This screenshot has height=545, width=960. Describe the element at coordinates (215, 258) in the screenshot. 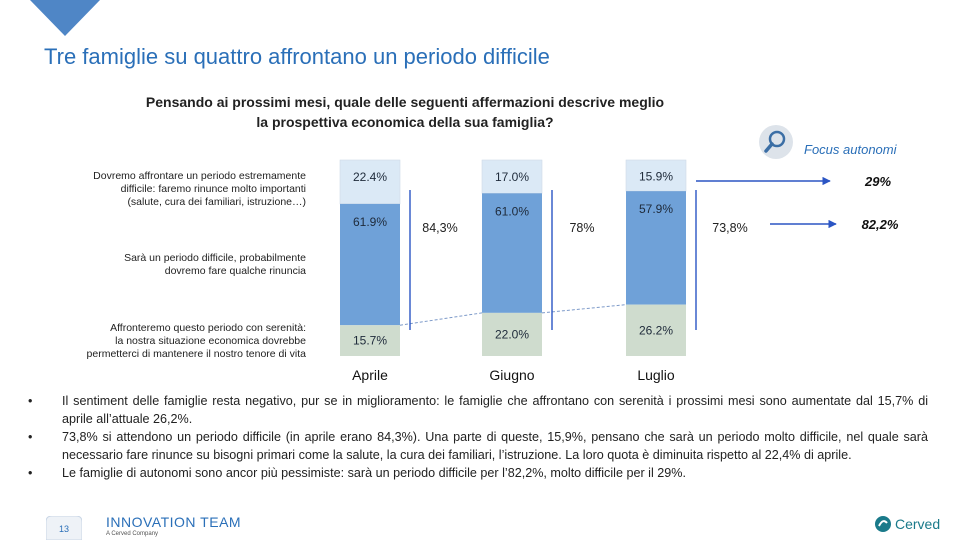

I see `row-label-line: Sarà un periodo difficile, probabilmente` at that location.